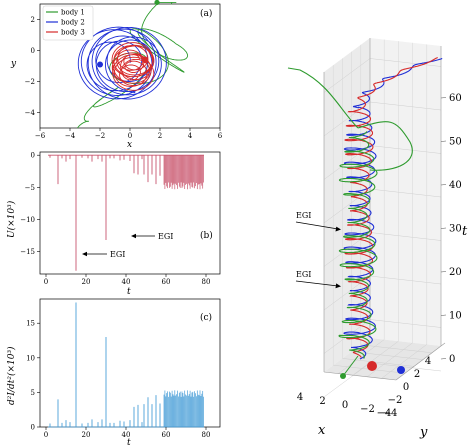 The height and width of the screenshot is (447, 474). Describe the element at coordinates (126, 365) in the screenshot. I see `panel-c-spikes` at that location.